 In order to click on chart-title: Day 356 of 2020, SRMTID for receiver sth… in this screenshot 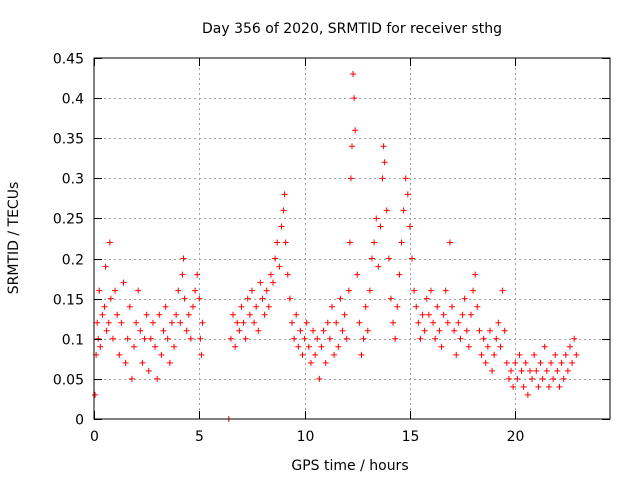, I will do `click(352, 29)`.